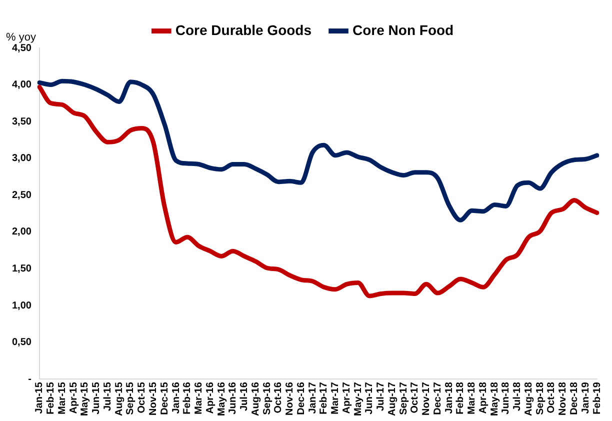 This screenshot has height=421, width=612. What do you see at coordinates (336, 398) in the screenshot?
I see `x-tick-label: Mar-17` at bounding box center [336, 398].